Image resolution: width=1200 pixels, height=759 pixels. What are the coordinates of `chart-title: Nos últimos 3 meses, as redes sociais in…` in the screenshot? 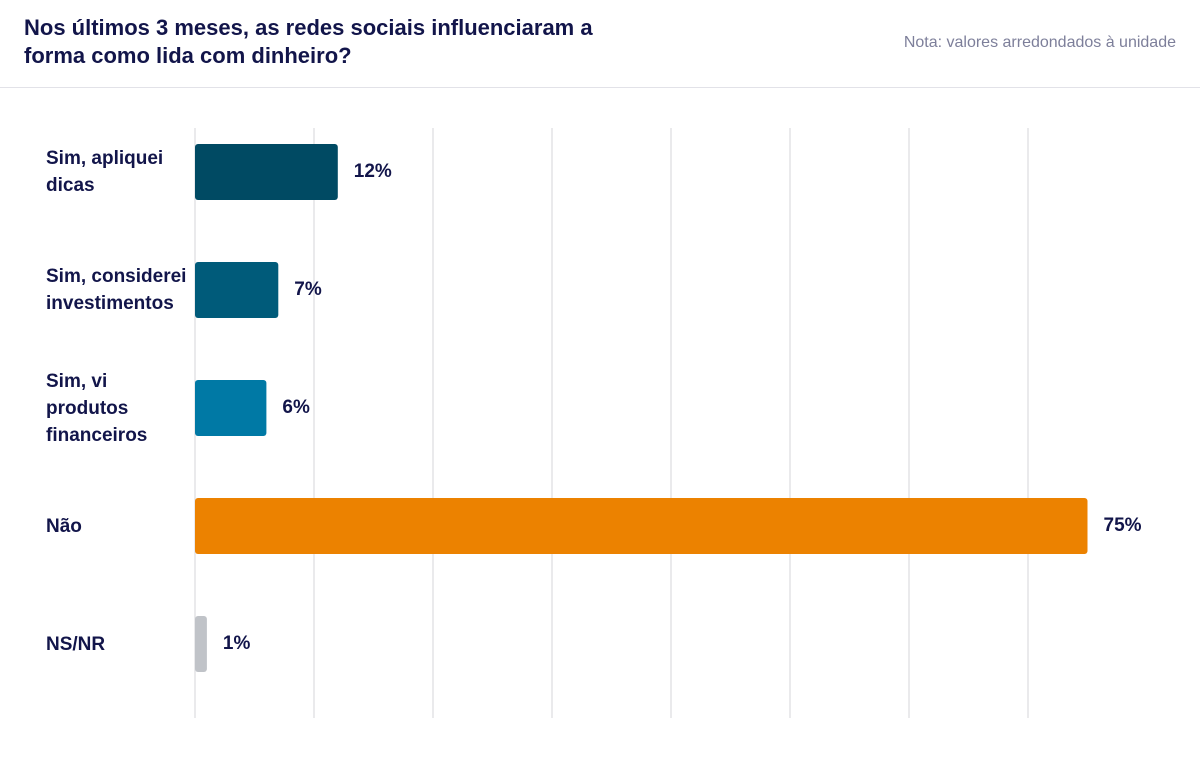 It's located at (308, 41).